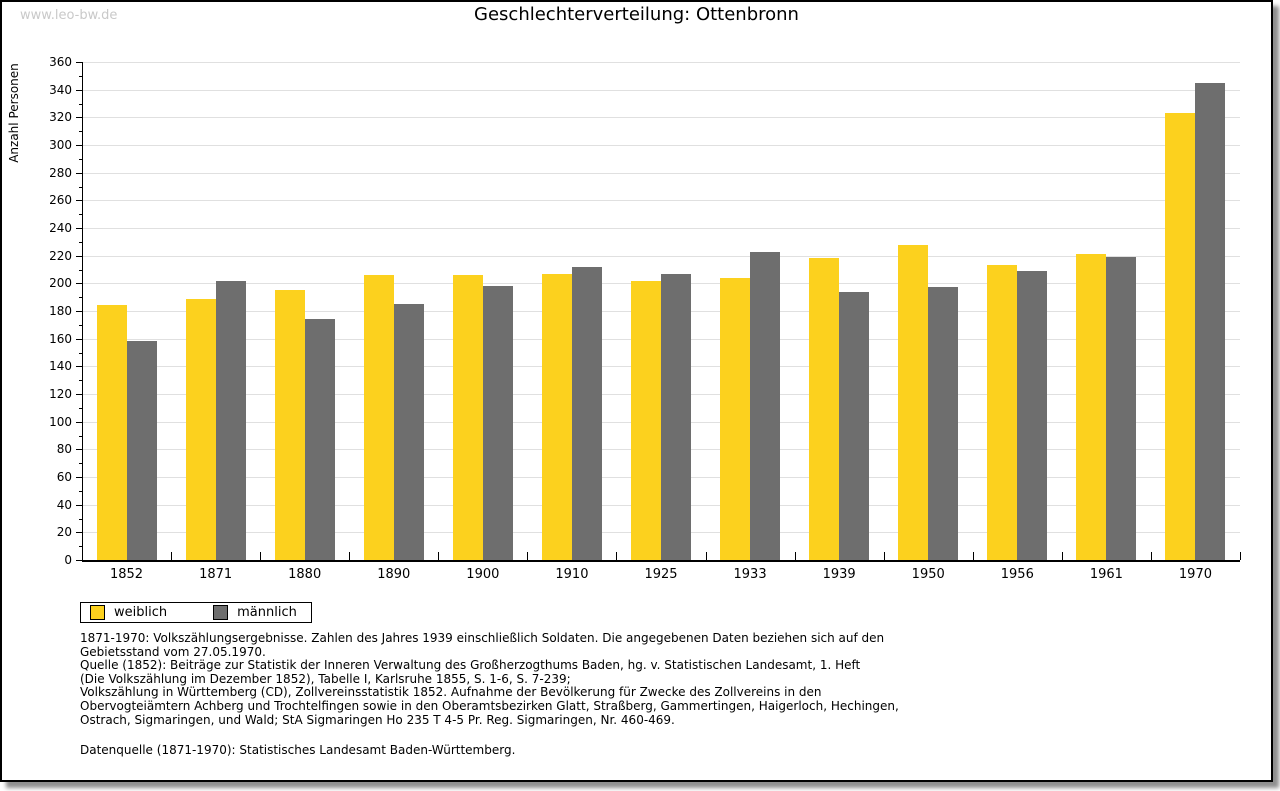  I want to click on bar-männlich-1871, so click(230, 420).